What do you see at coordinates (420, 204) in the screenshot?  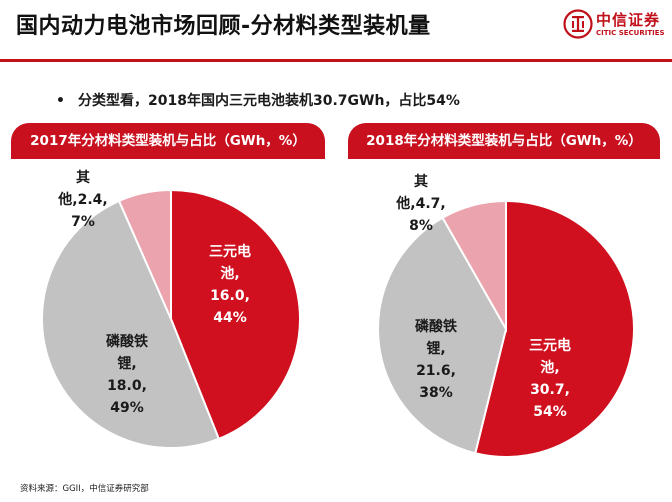 I see `pie-2018-label-other: 其他,4.7, 8%` at bounding box center [420, 204].